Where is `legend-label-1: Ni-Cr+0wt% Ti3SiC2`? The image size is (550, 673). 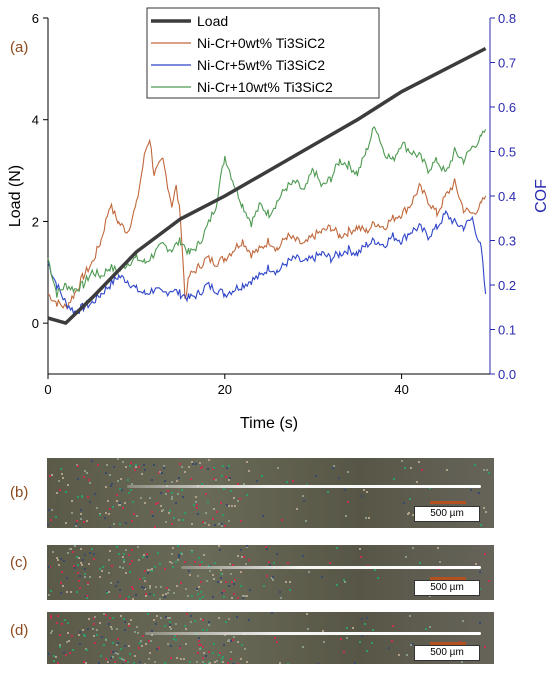 legend-label-1: Ni-Cr+0wt% Ti3SiC2 is located at coordinates (261, 43).